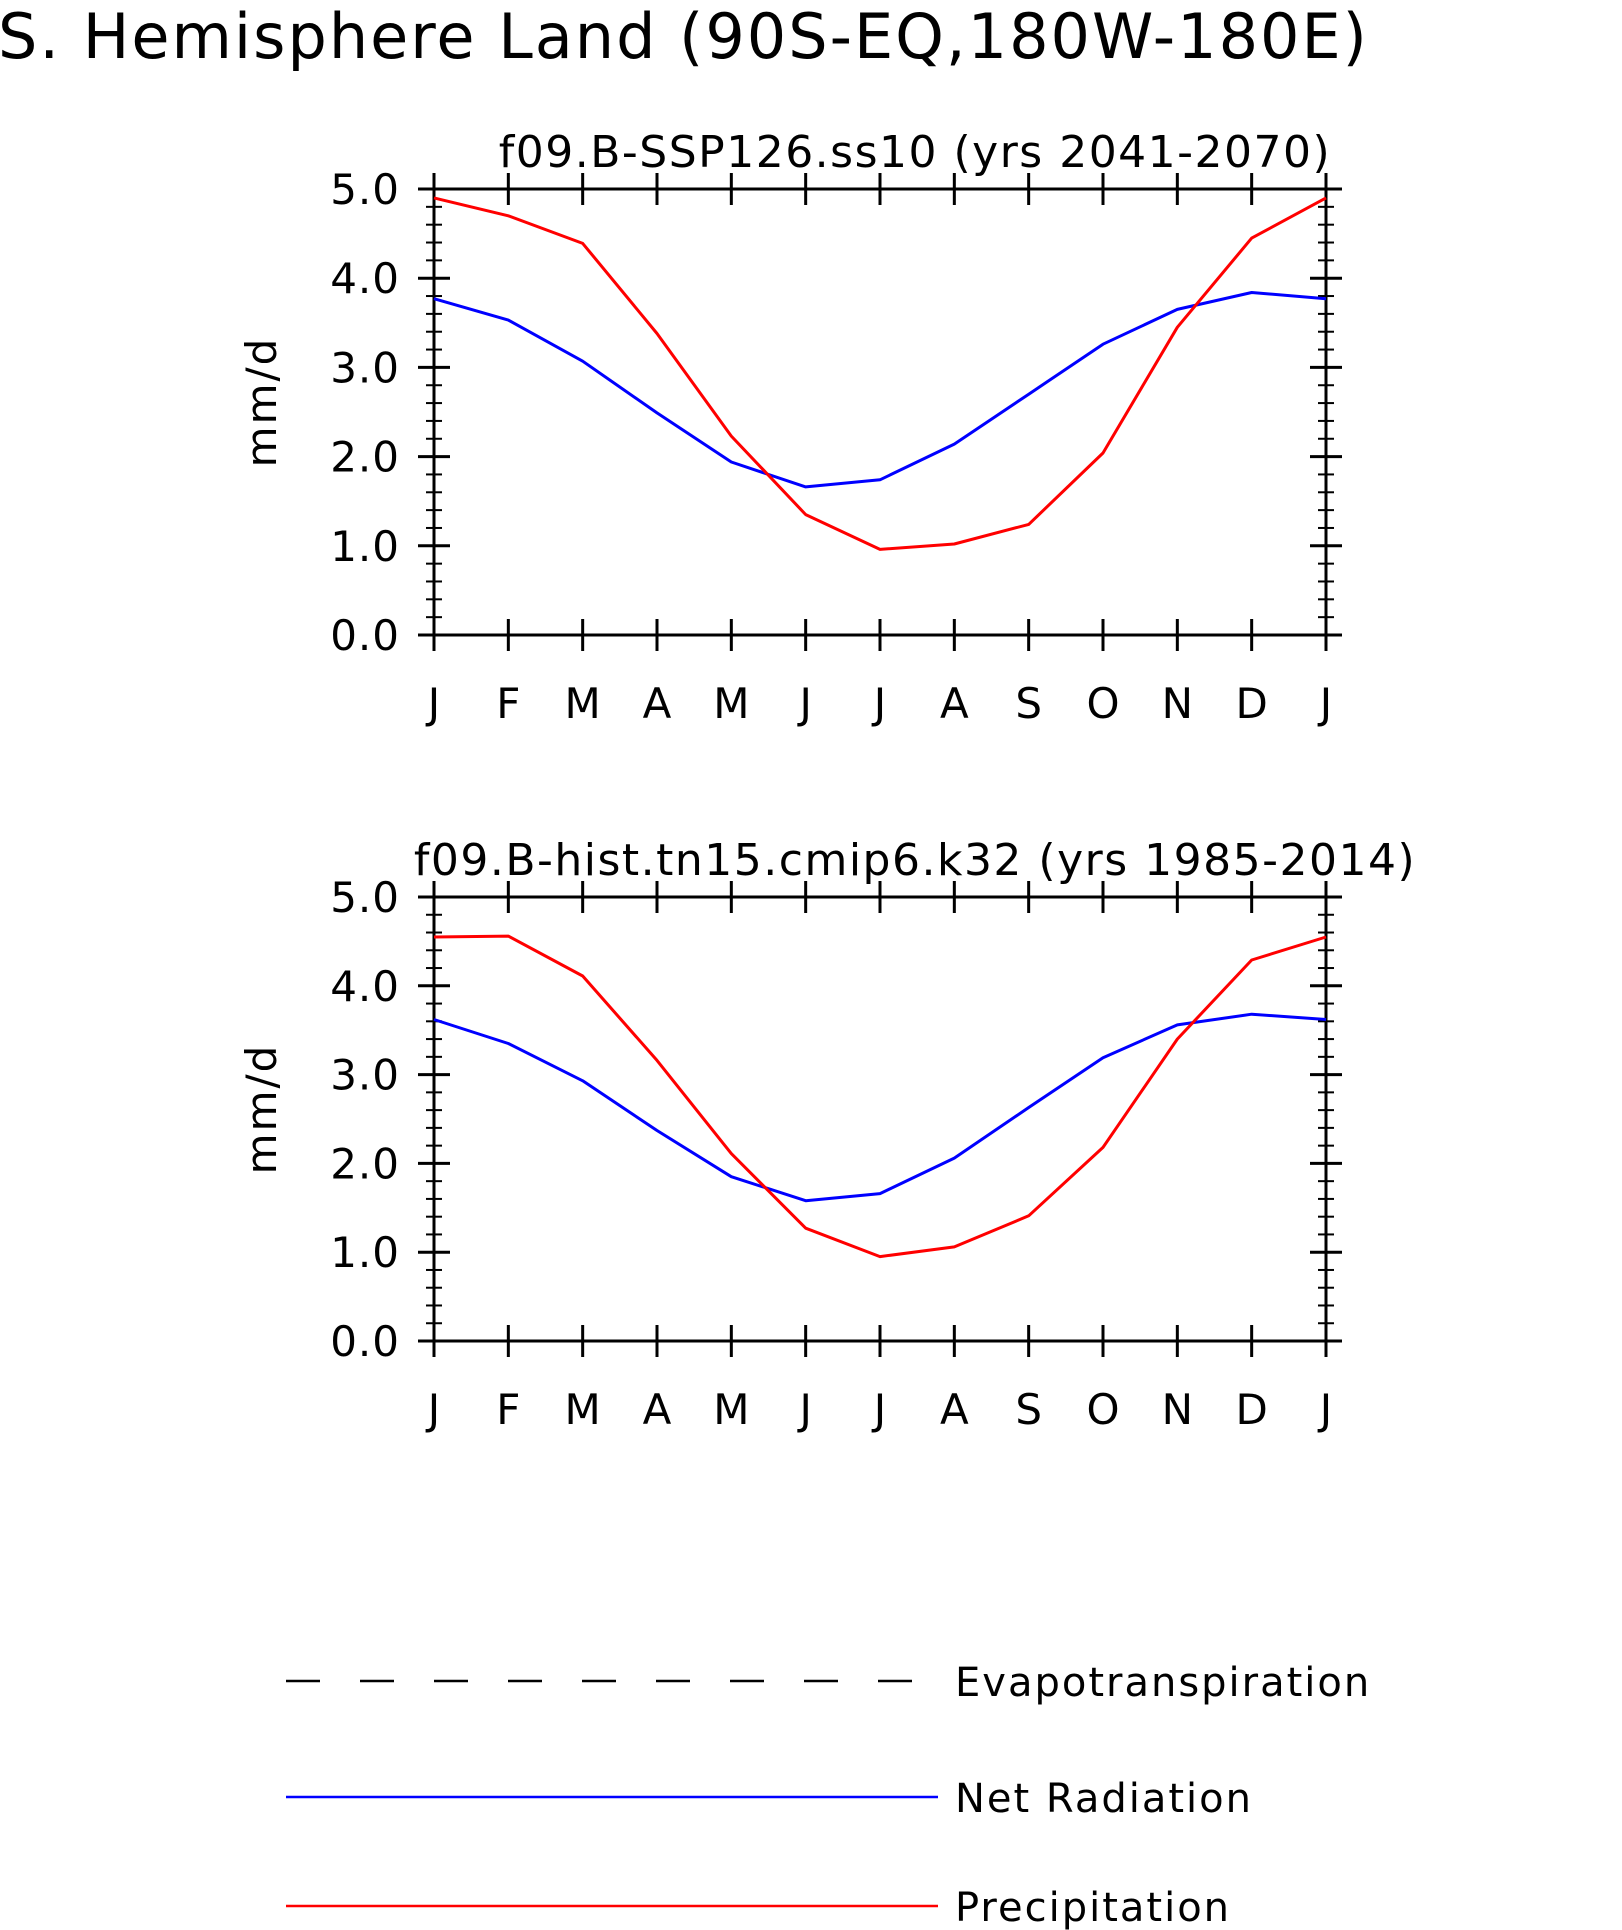  What do you see at coordinates (1163, 1683) in the screenshot?
I see `legend-label: Evapotranspiration` at bounding box center [1163, 1683].